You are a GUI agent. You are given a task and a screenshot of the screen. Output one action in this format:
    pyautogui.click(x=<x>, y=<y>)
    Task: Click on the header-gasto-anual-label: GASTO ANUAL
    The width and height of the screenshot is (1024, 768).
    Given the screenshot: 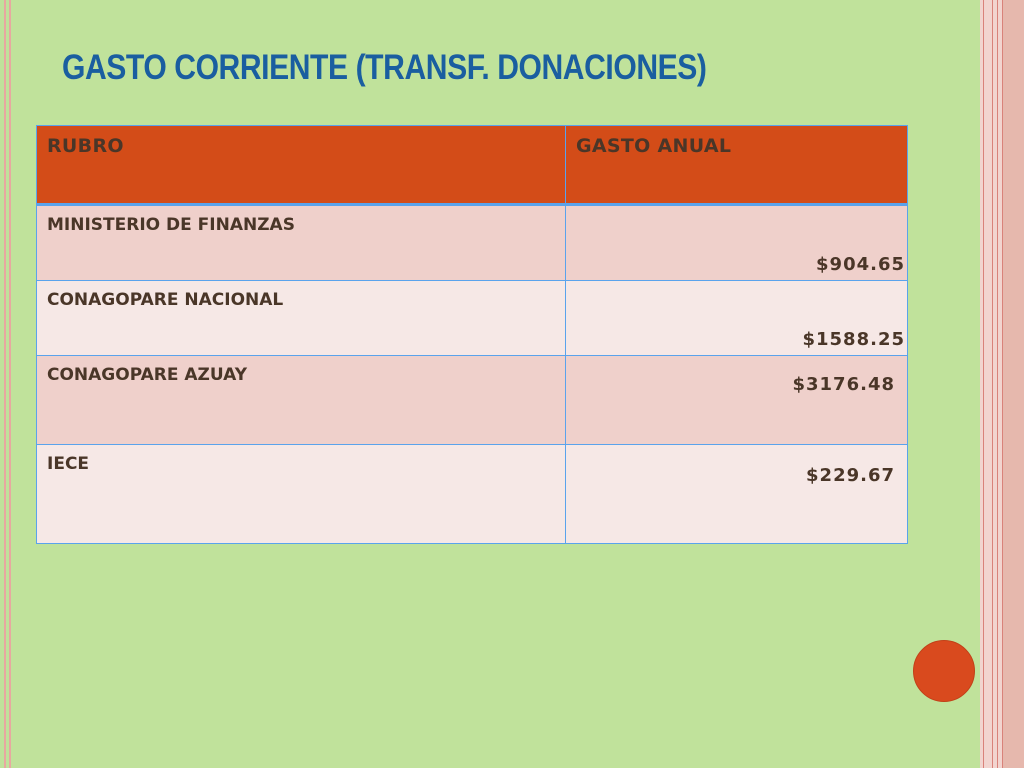 What is the action you would take?
    pyautogui.click(x=654, y=146)
    